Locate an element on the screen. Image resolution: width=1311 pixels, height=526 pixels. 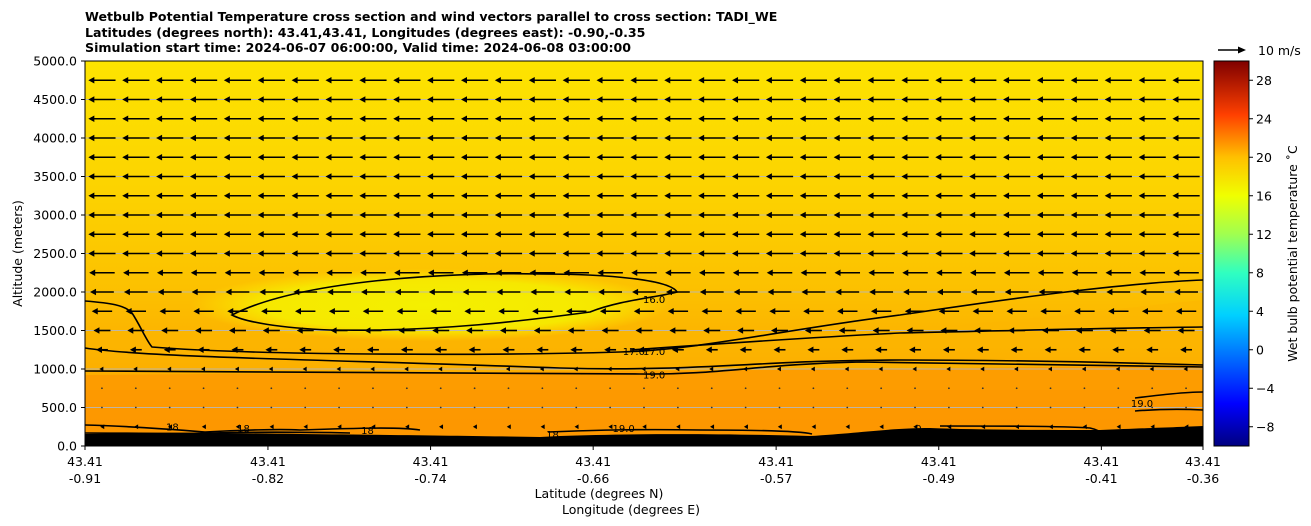
xtick-lon-label: -0.36 is located at coordinates (1203, 478).